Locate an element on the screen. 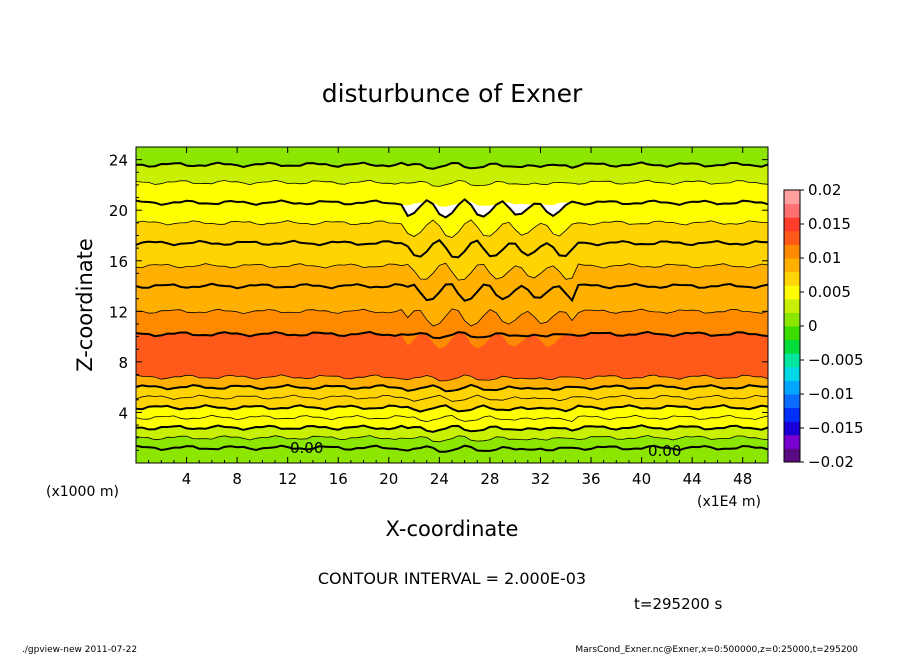  y-unit-note: (x1000 m) is located at coordinates (82, 492).